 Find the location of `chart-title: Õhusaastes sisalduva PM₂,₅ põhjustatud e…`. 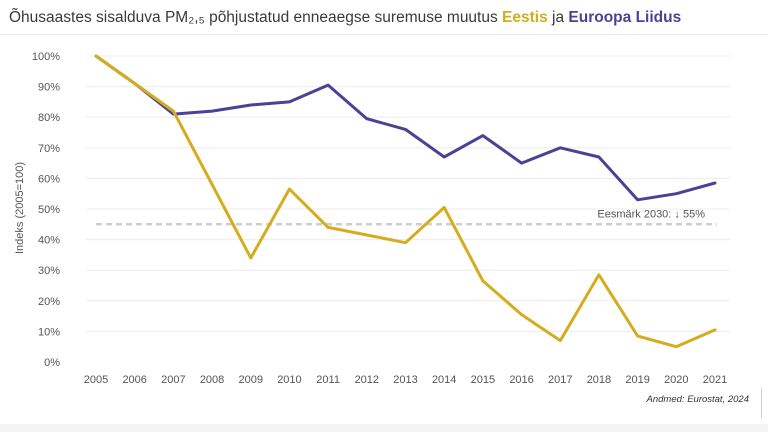

chart-title: Õhusaastes sisalduva PM₂,₅ põhjustatud e… is located at coordinates (345, 18).